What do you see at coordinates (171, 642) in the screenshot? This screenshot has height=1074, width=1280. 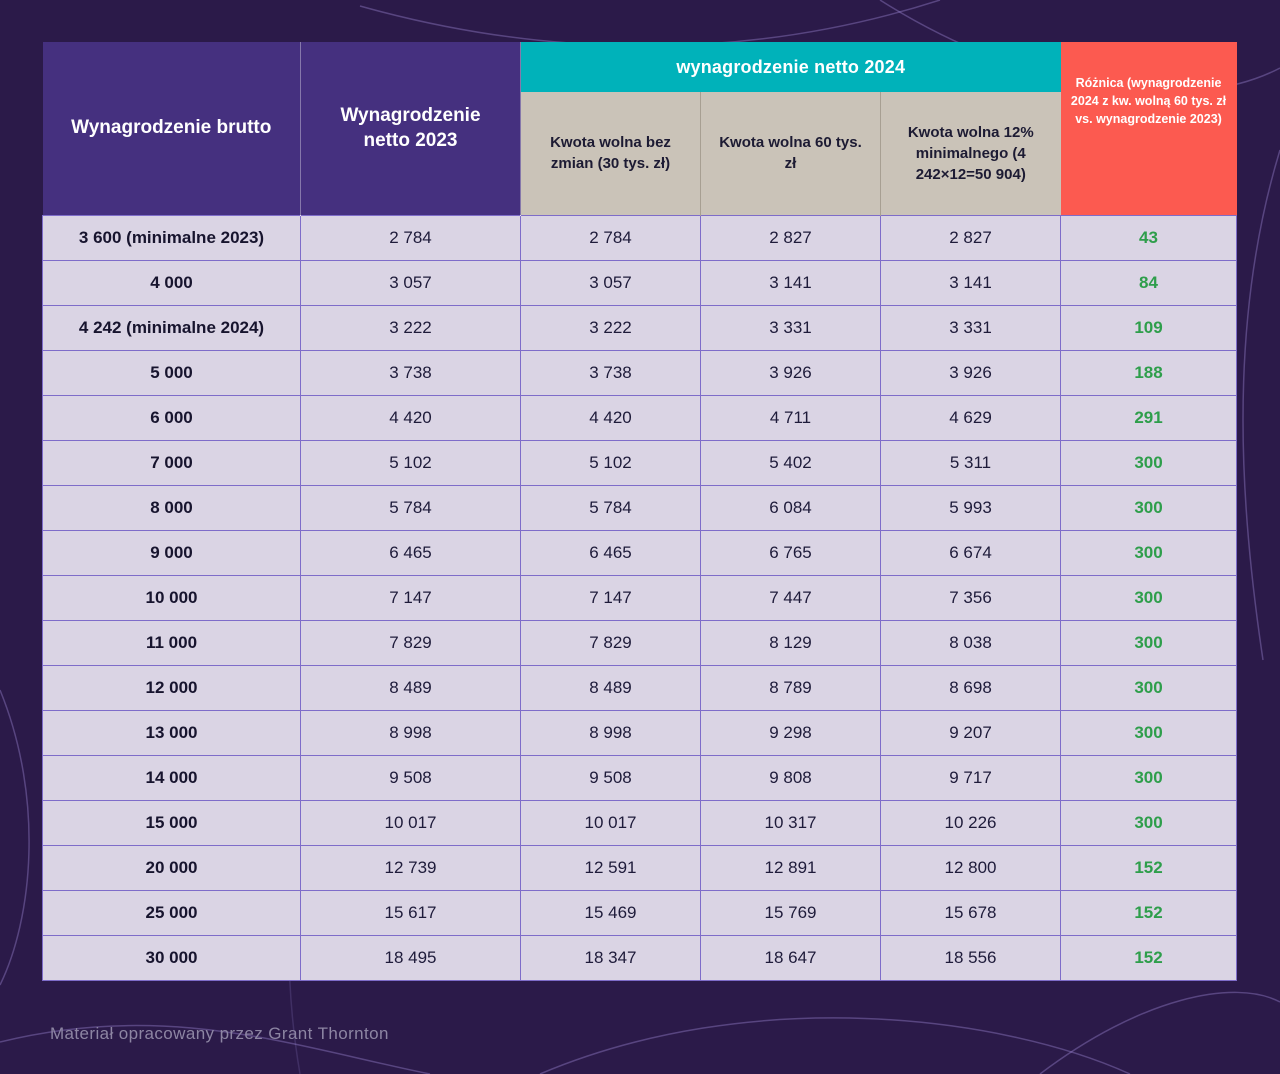 I see `cell-brutto: 11 000` at bounding box center [171, 642].